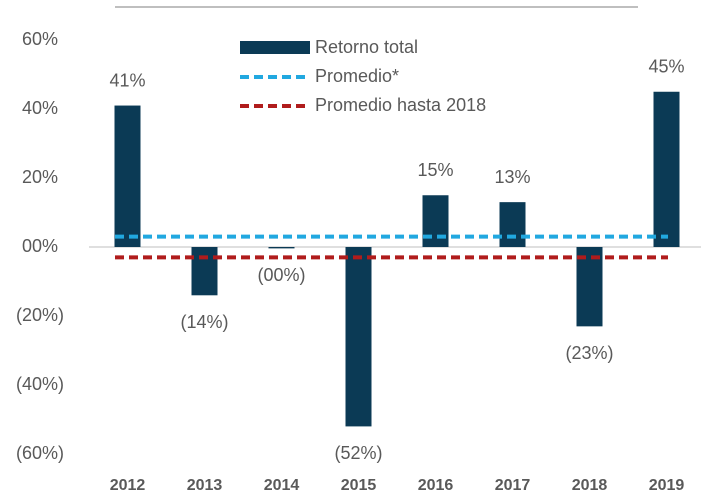  I want to click on y-tick-label: (60%), so click(40, 453).